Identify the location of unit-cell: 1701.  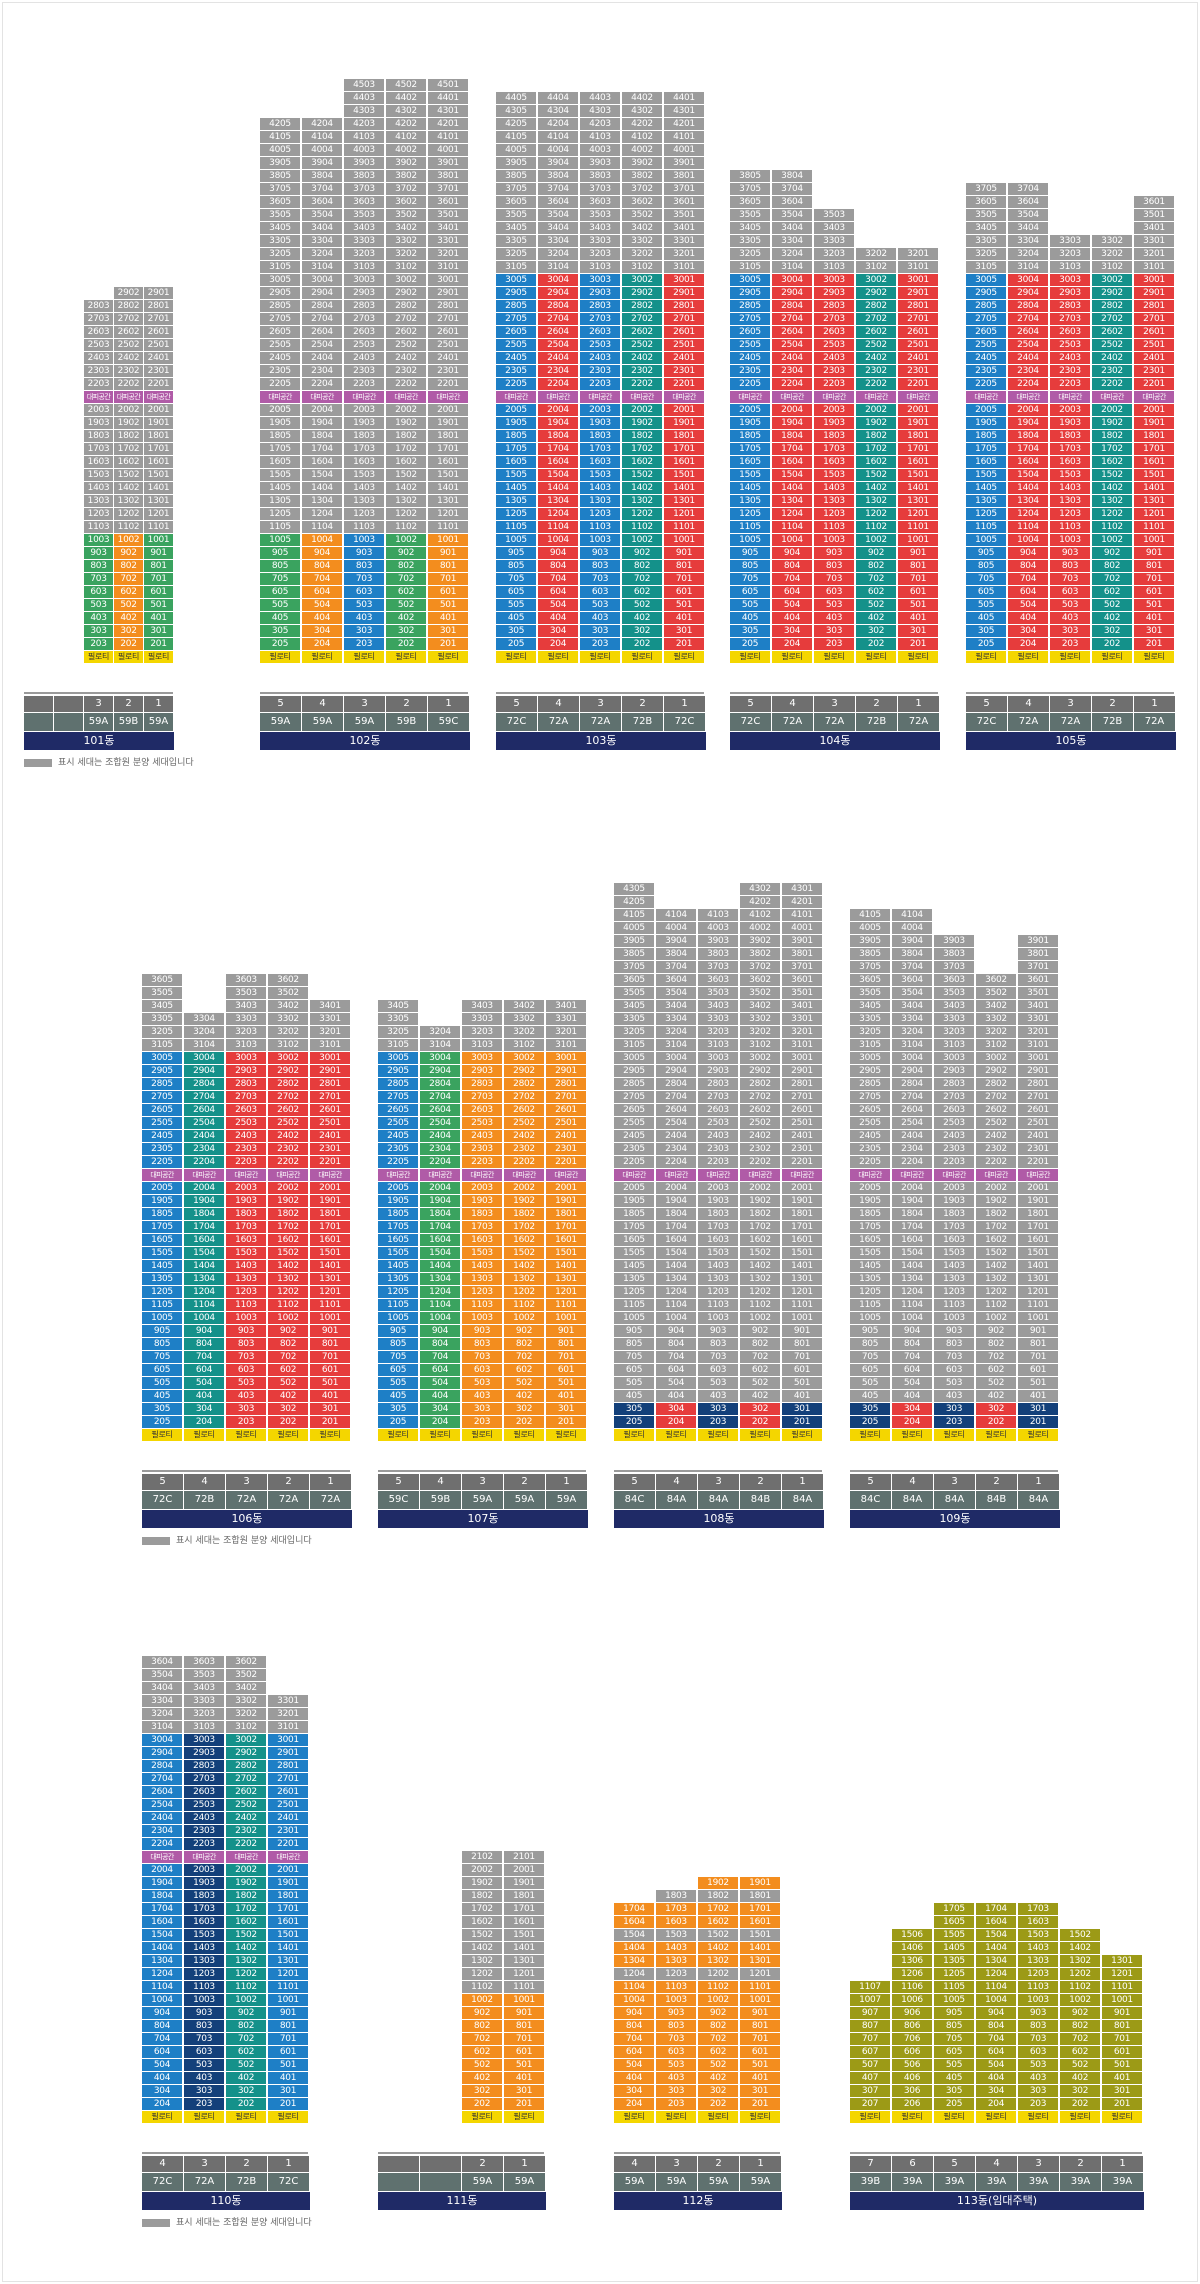
(918, 449).